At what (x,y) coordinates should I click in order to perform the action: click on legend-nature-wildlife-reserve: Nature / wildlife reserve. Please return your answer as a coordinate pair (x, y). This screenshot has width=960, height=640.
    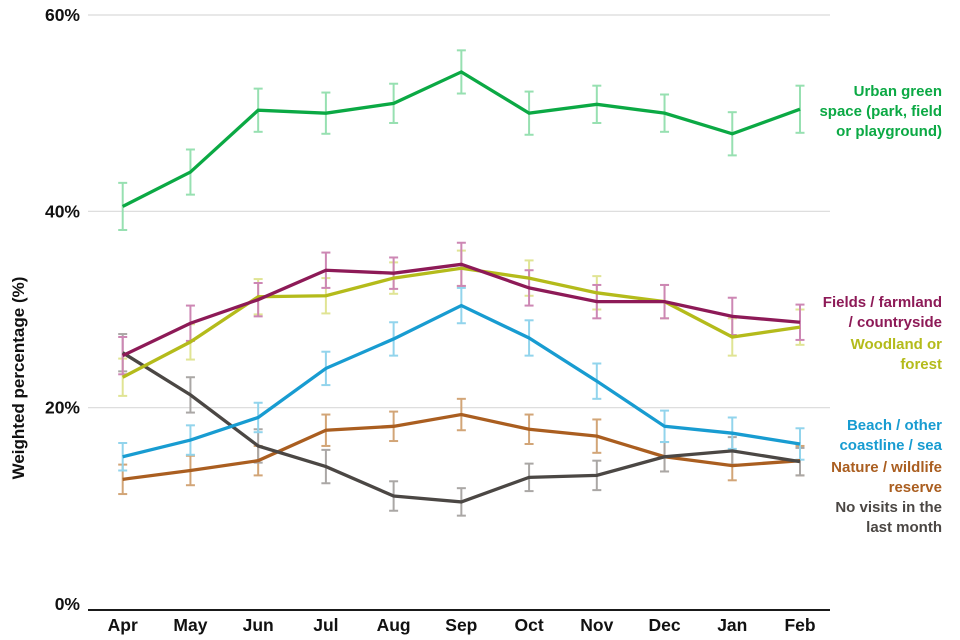
    Looking at the image, I should click on (886, 477).